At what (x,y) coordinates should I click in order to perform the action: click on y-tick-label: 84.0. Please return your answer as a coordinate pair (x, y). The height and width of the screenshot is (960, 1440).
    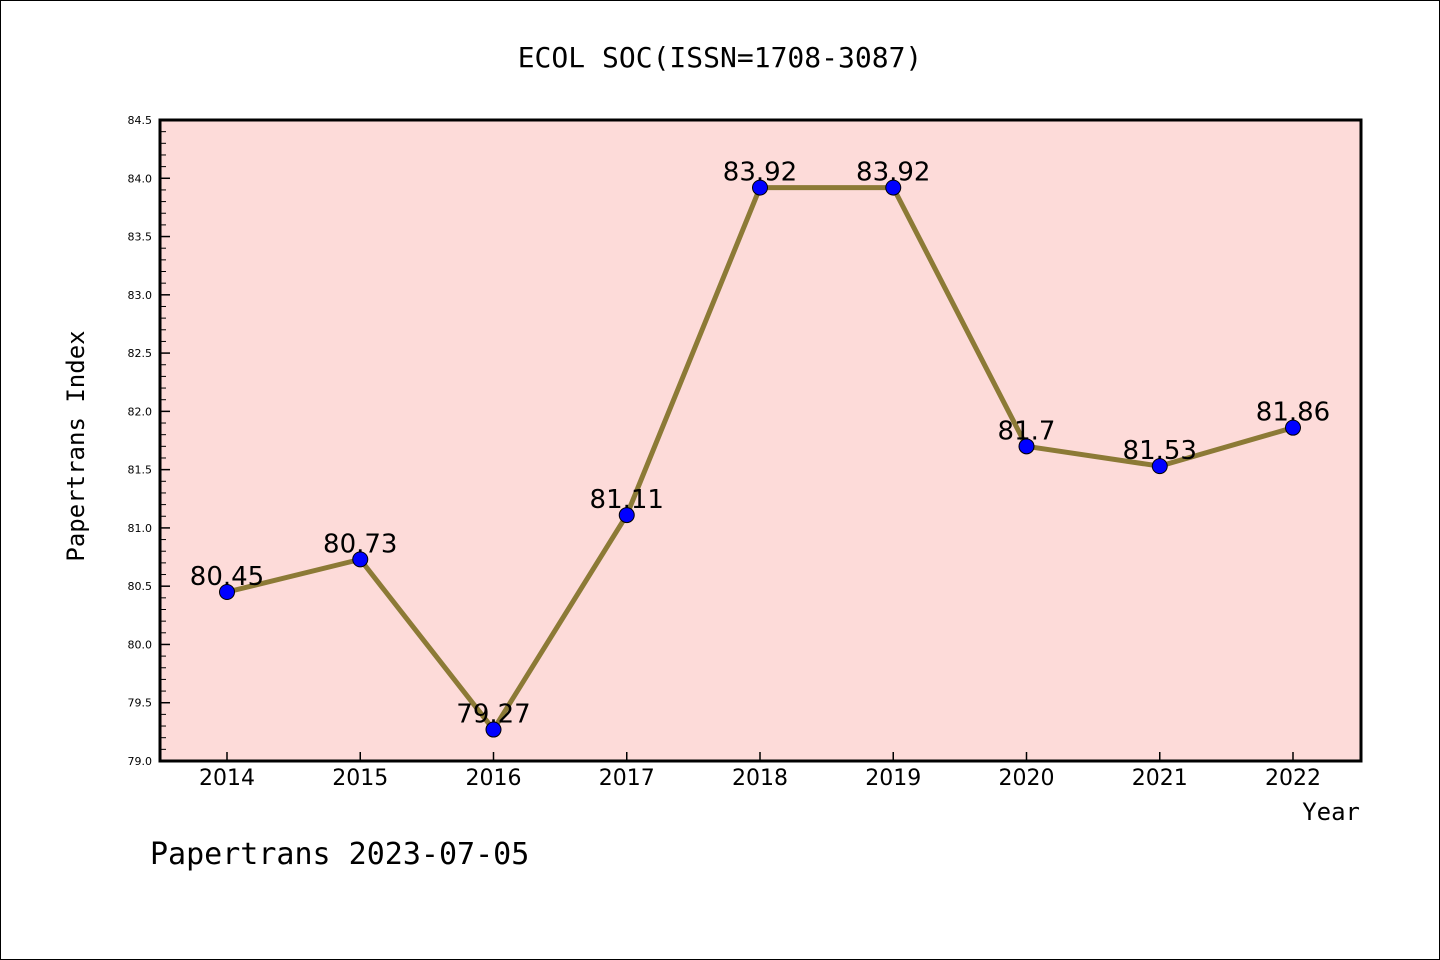
    Looking at the image, I should click on (140, 178).